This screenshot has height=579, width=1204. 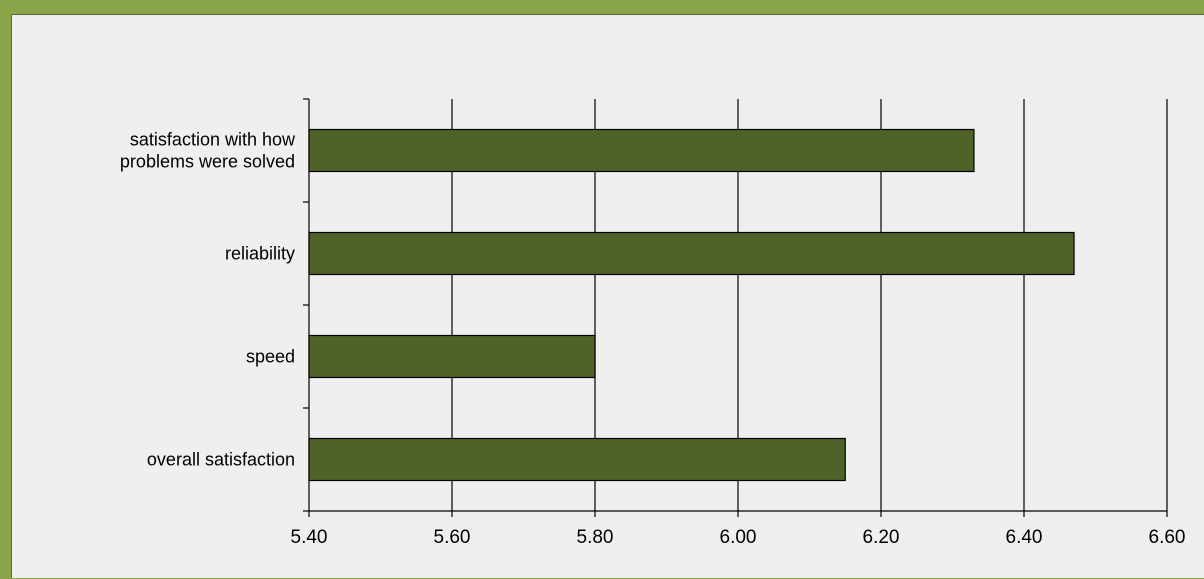 I want to click on x-tick-label: 5.80, so click(x=595, y=537).